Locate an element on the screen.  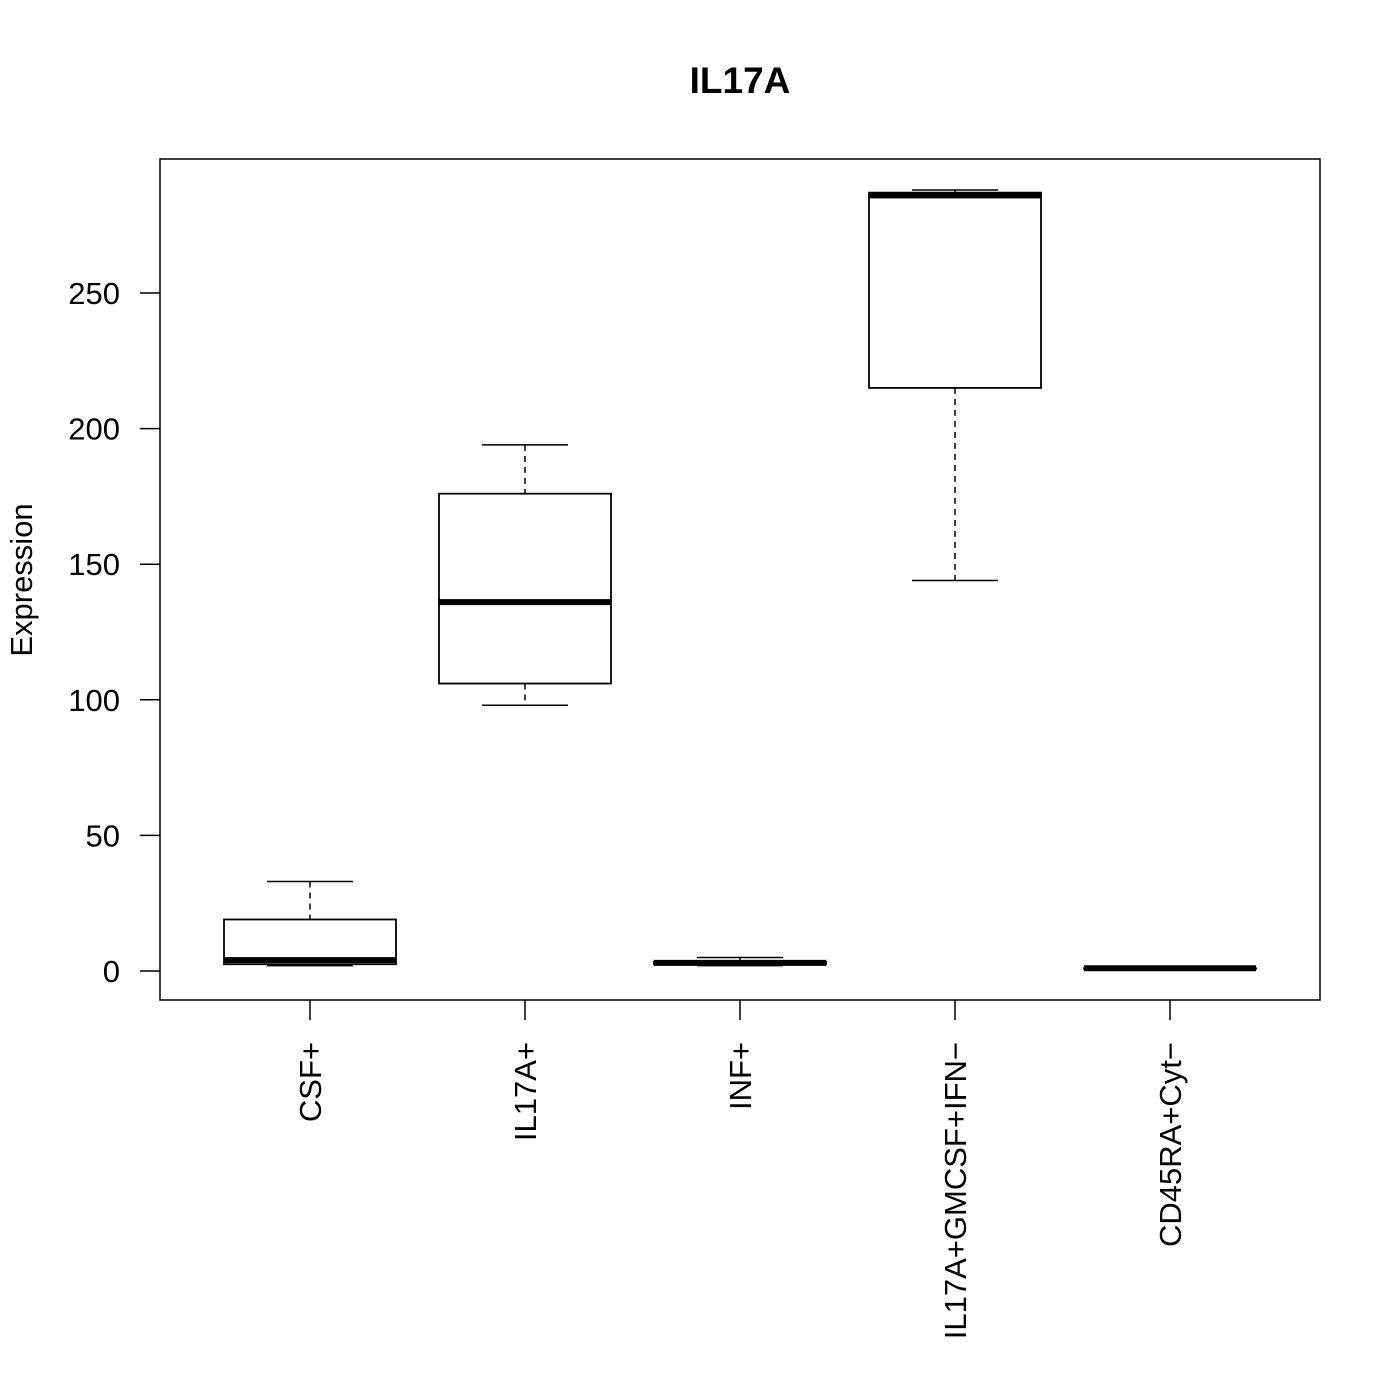
y-axis-label: Expression is located at coordinates (21, 579).